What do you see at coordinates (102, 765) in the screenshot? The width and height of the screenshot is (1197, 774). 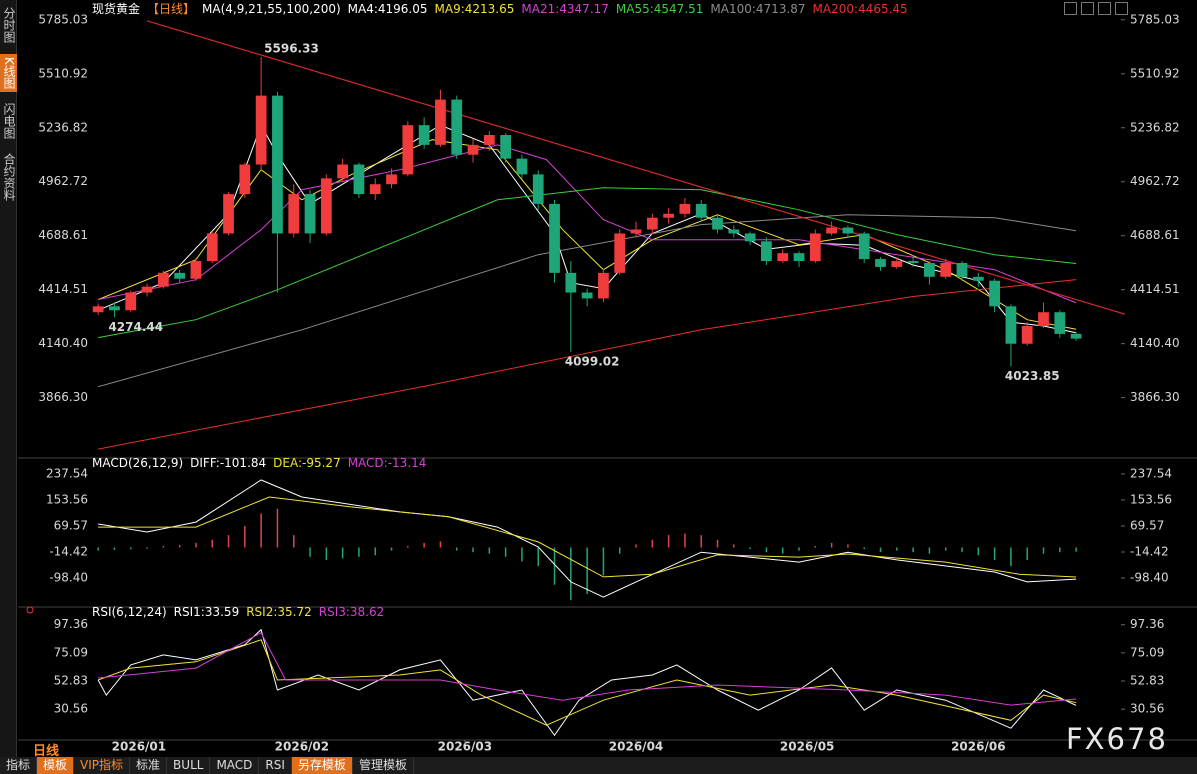 I see `toolbar-tab: VIP指标` at bounding box center [102, 765].